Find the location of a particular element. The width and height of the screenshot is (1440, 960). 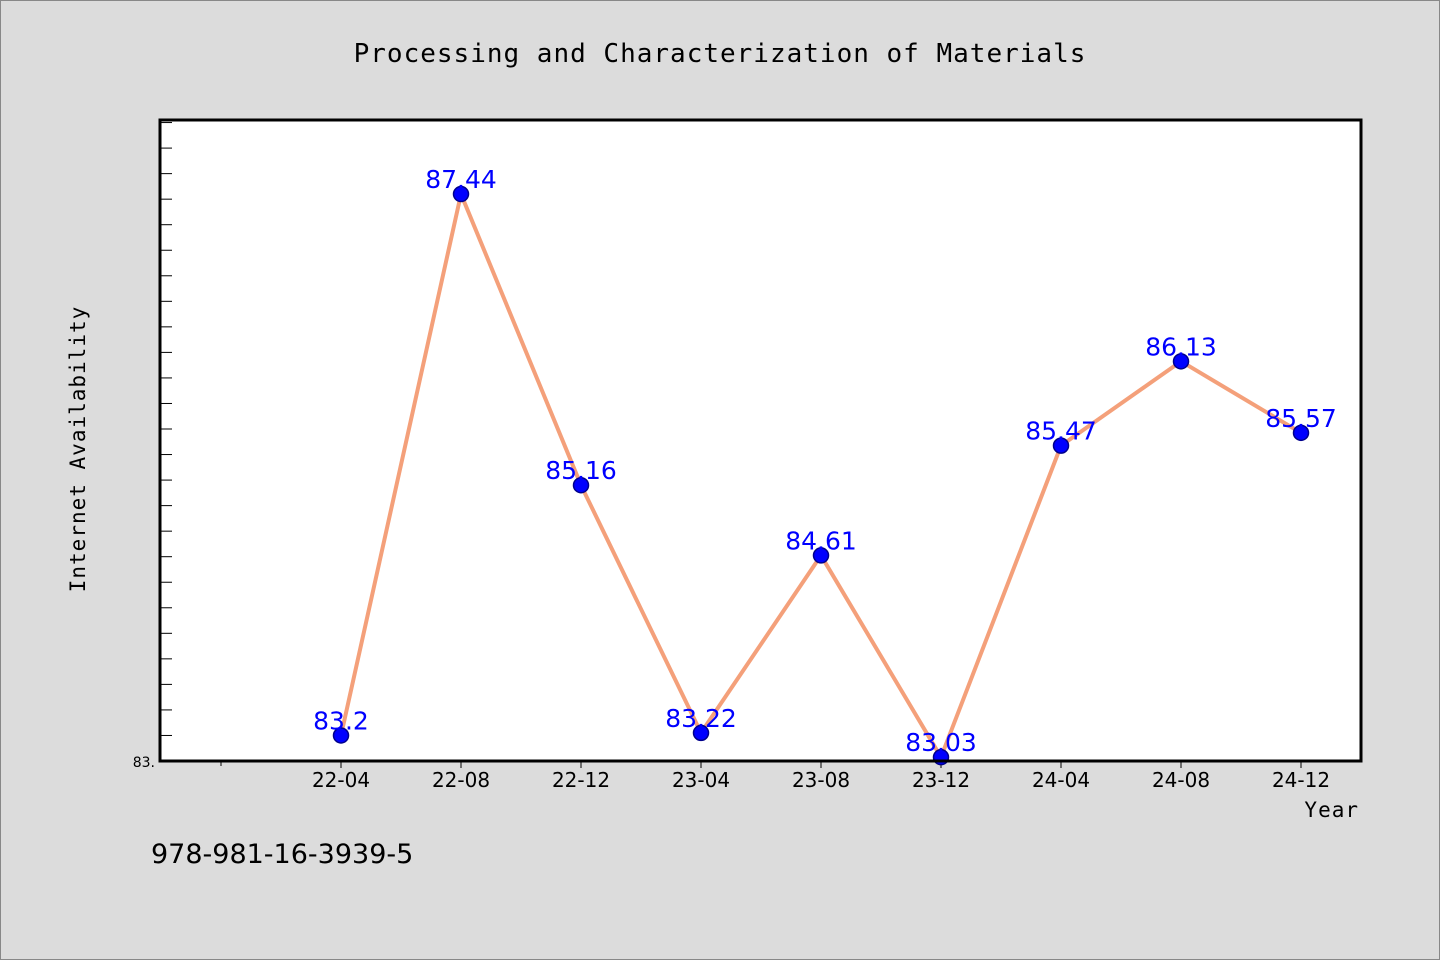

y-axis-ticks is located at coordinates (166, 429).